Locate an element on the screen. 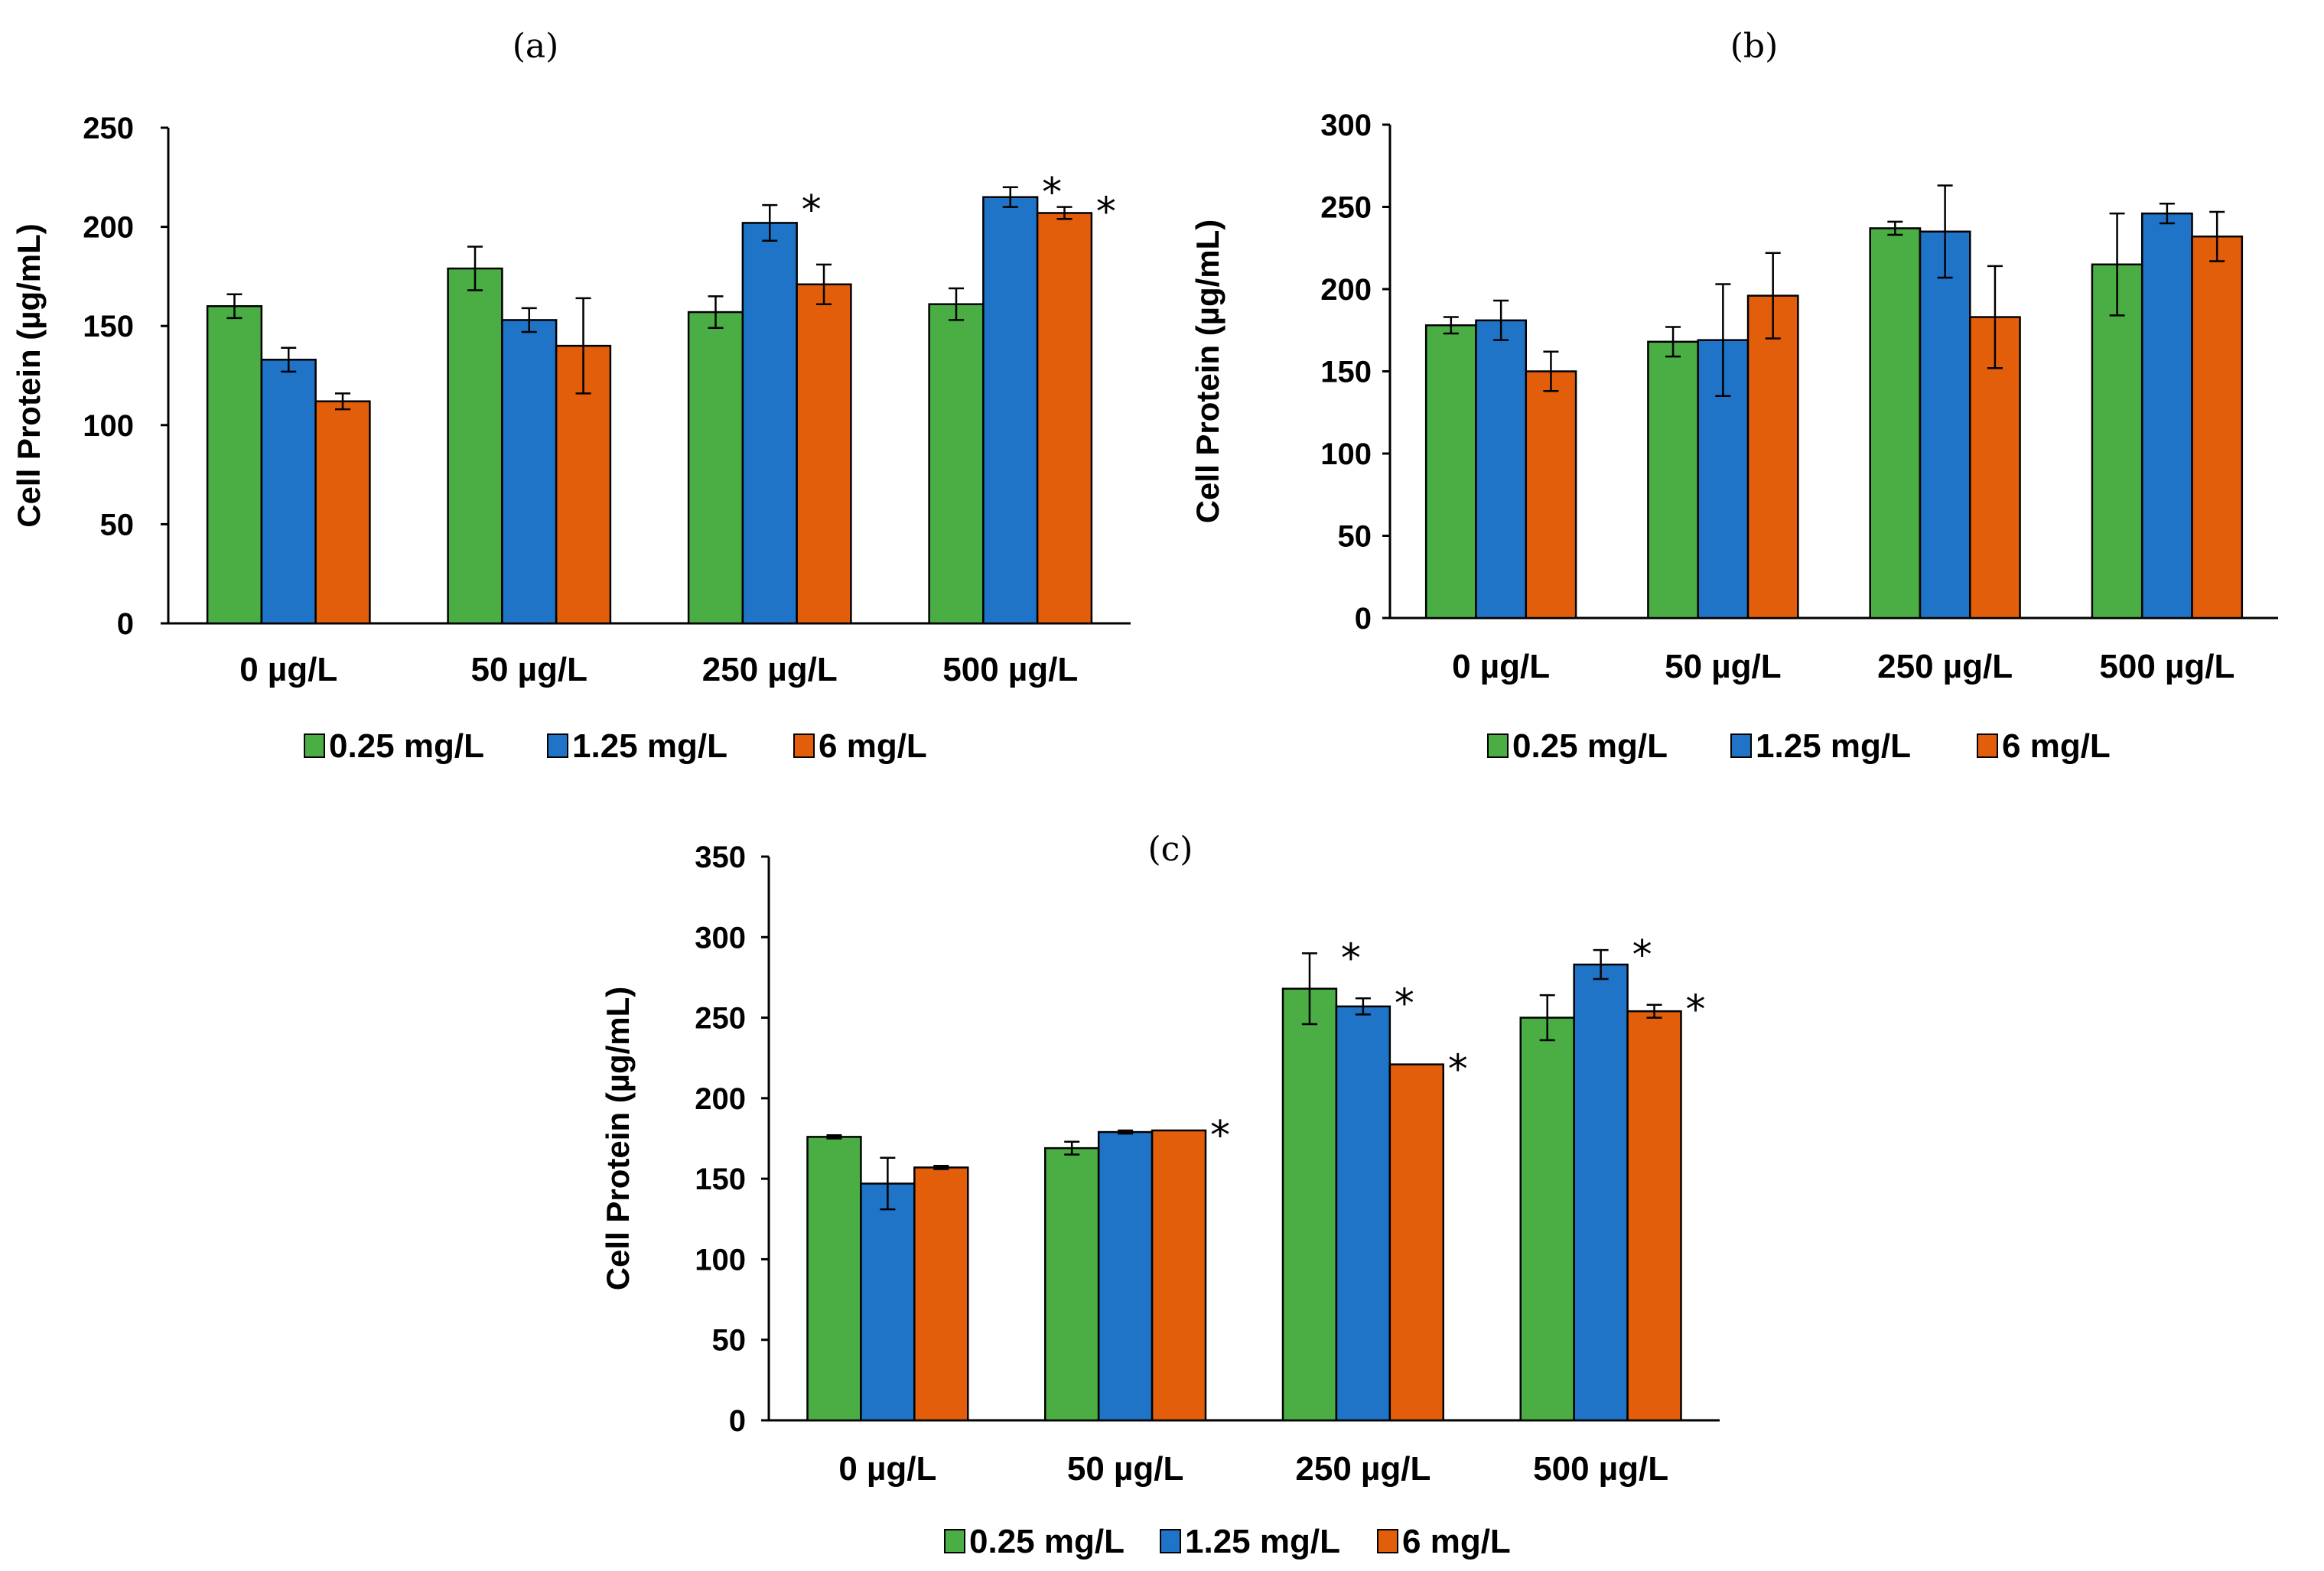 The image size is (2324, 1571). y-tick-label: 300 is located at coordinates (720, 938).